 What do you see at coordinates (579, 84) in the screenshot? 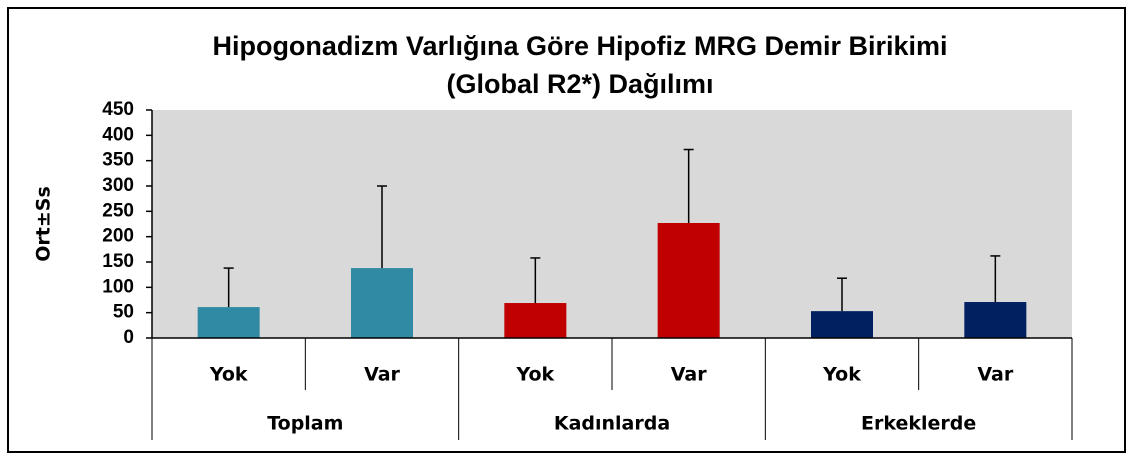
I see `chart-title: (Global R2*) Dağılımı` at bounding box center [579, 84].